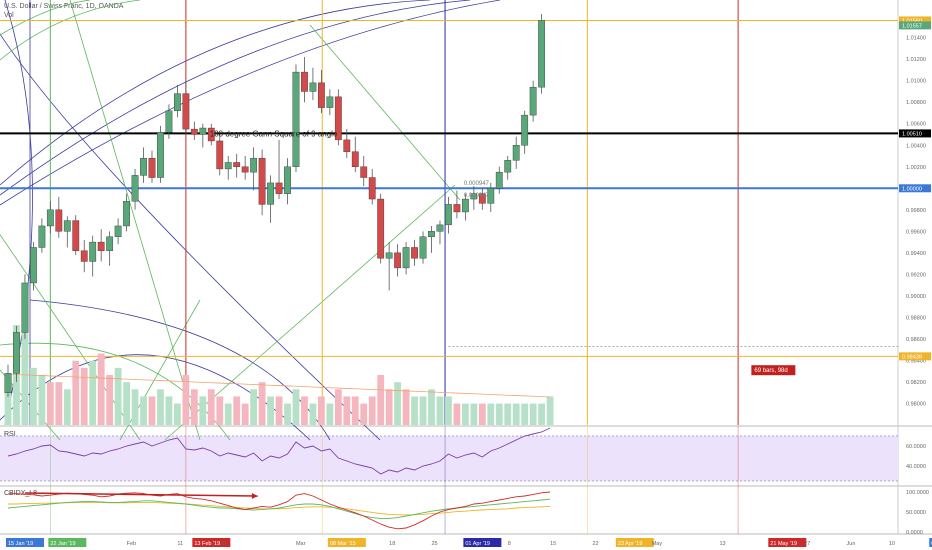 This screenshot has width=932, height=550. I want to click on y-tick-label: 0.98000, so click(916, 404).